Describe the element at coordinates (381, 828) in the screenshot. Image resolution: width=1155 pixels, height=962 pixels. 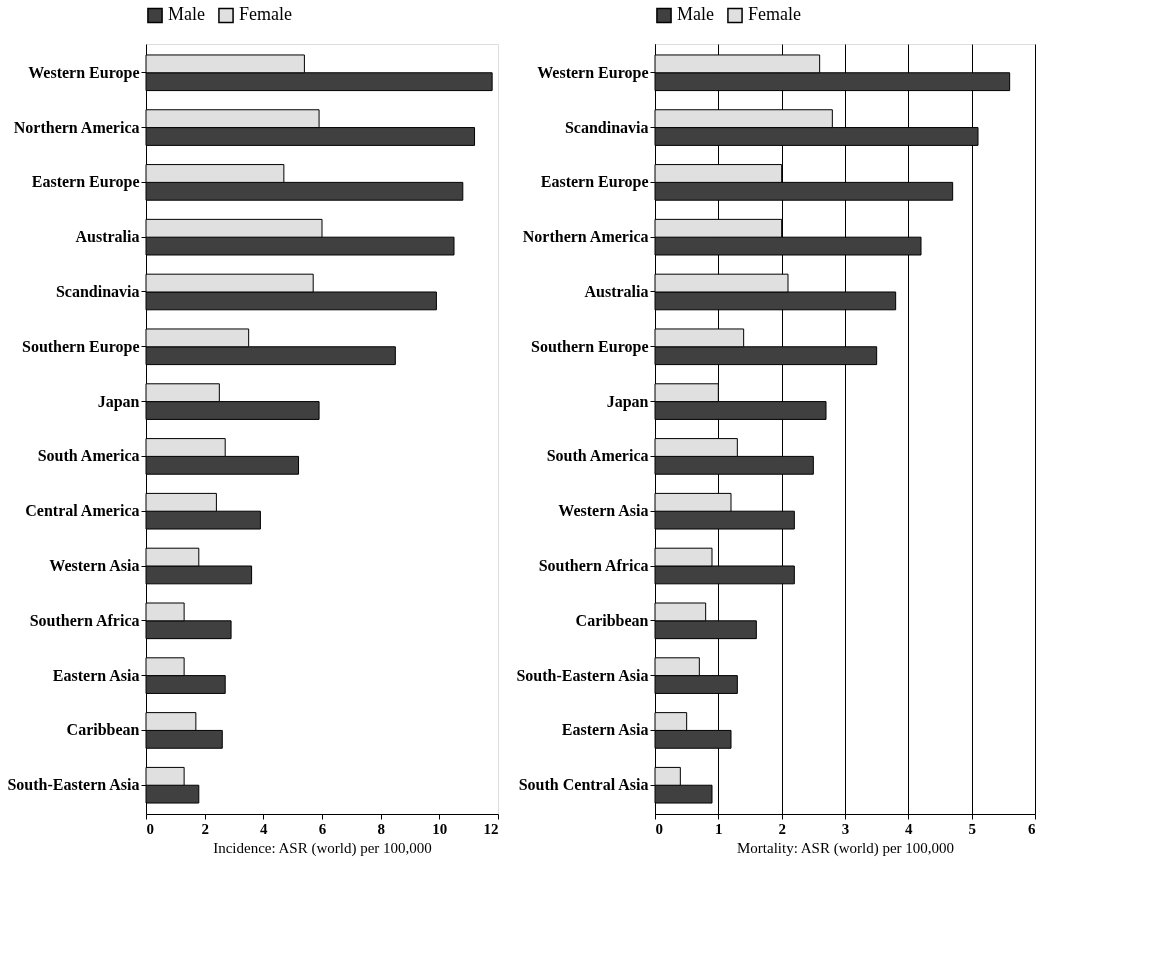
I see `x-tick-label: 8` at that location.